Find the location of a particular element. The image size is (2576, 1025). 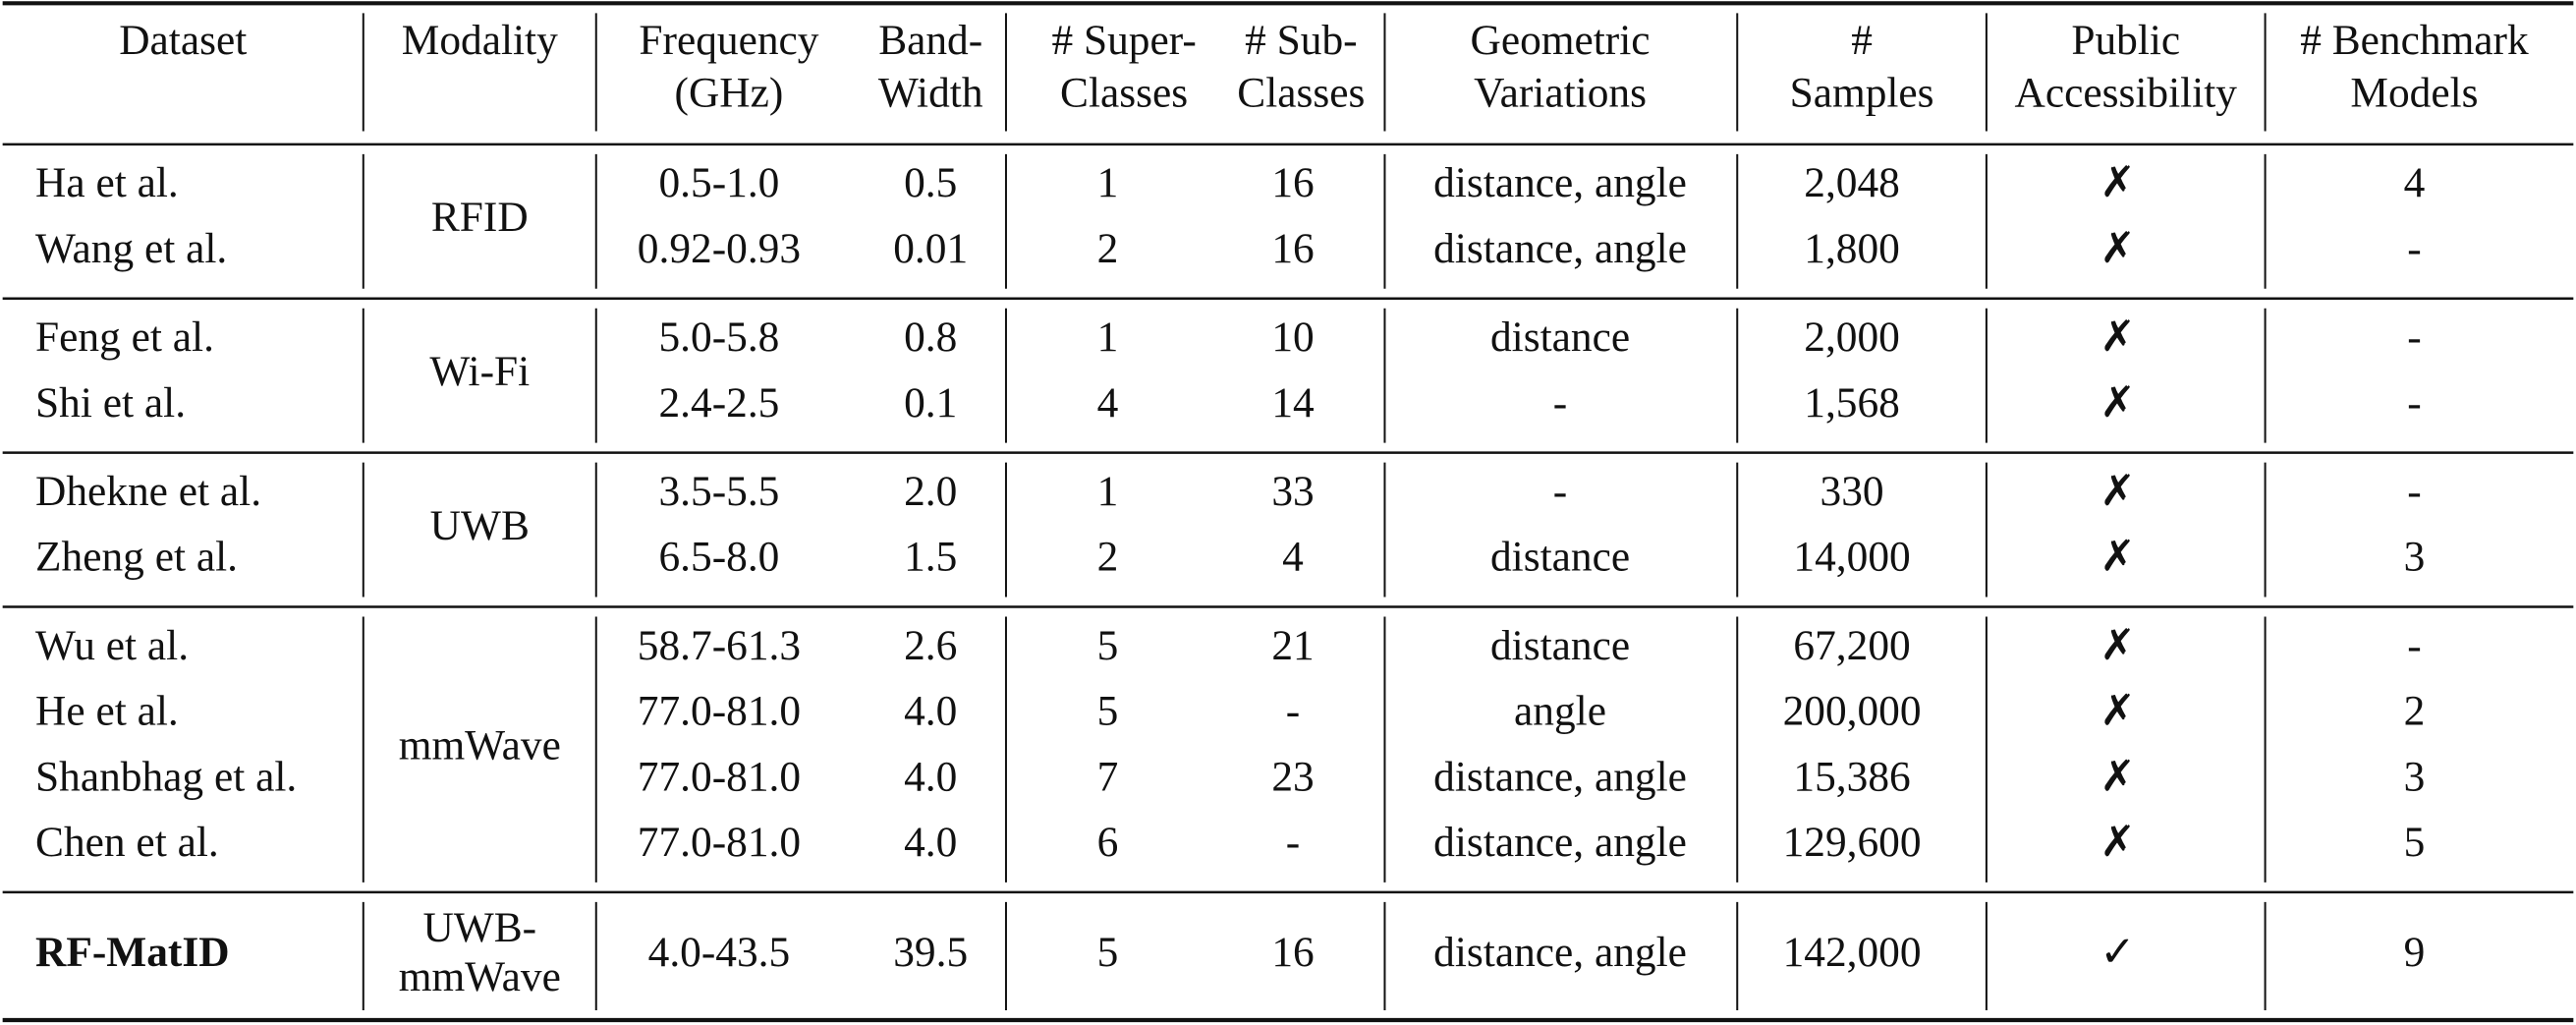

table-cell: 2.4-2.5 is located at coordinates (718, 403).